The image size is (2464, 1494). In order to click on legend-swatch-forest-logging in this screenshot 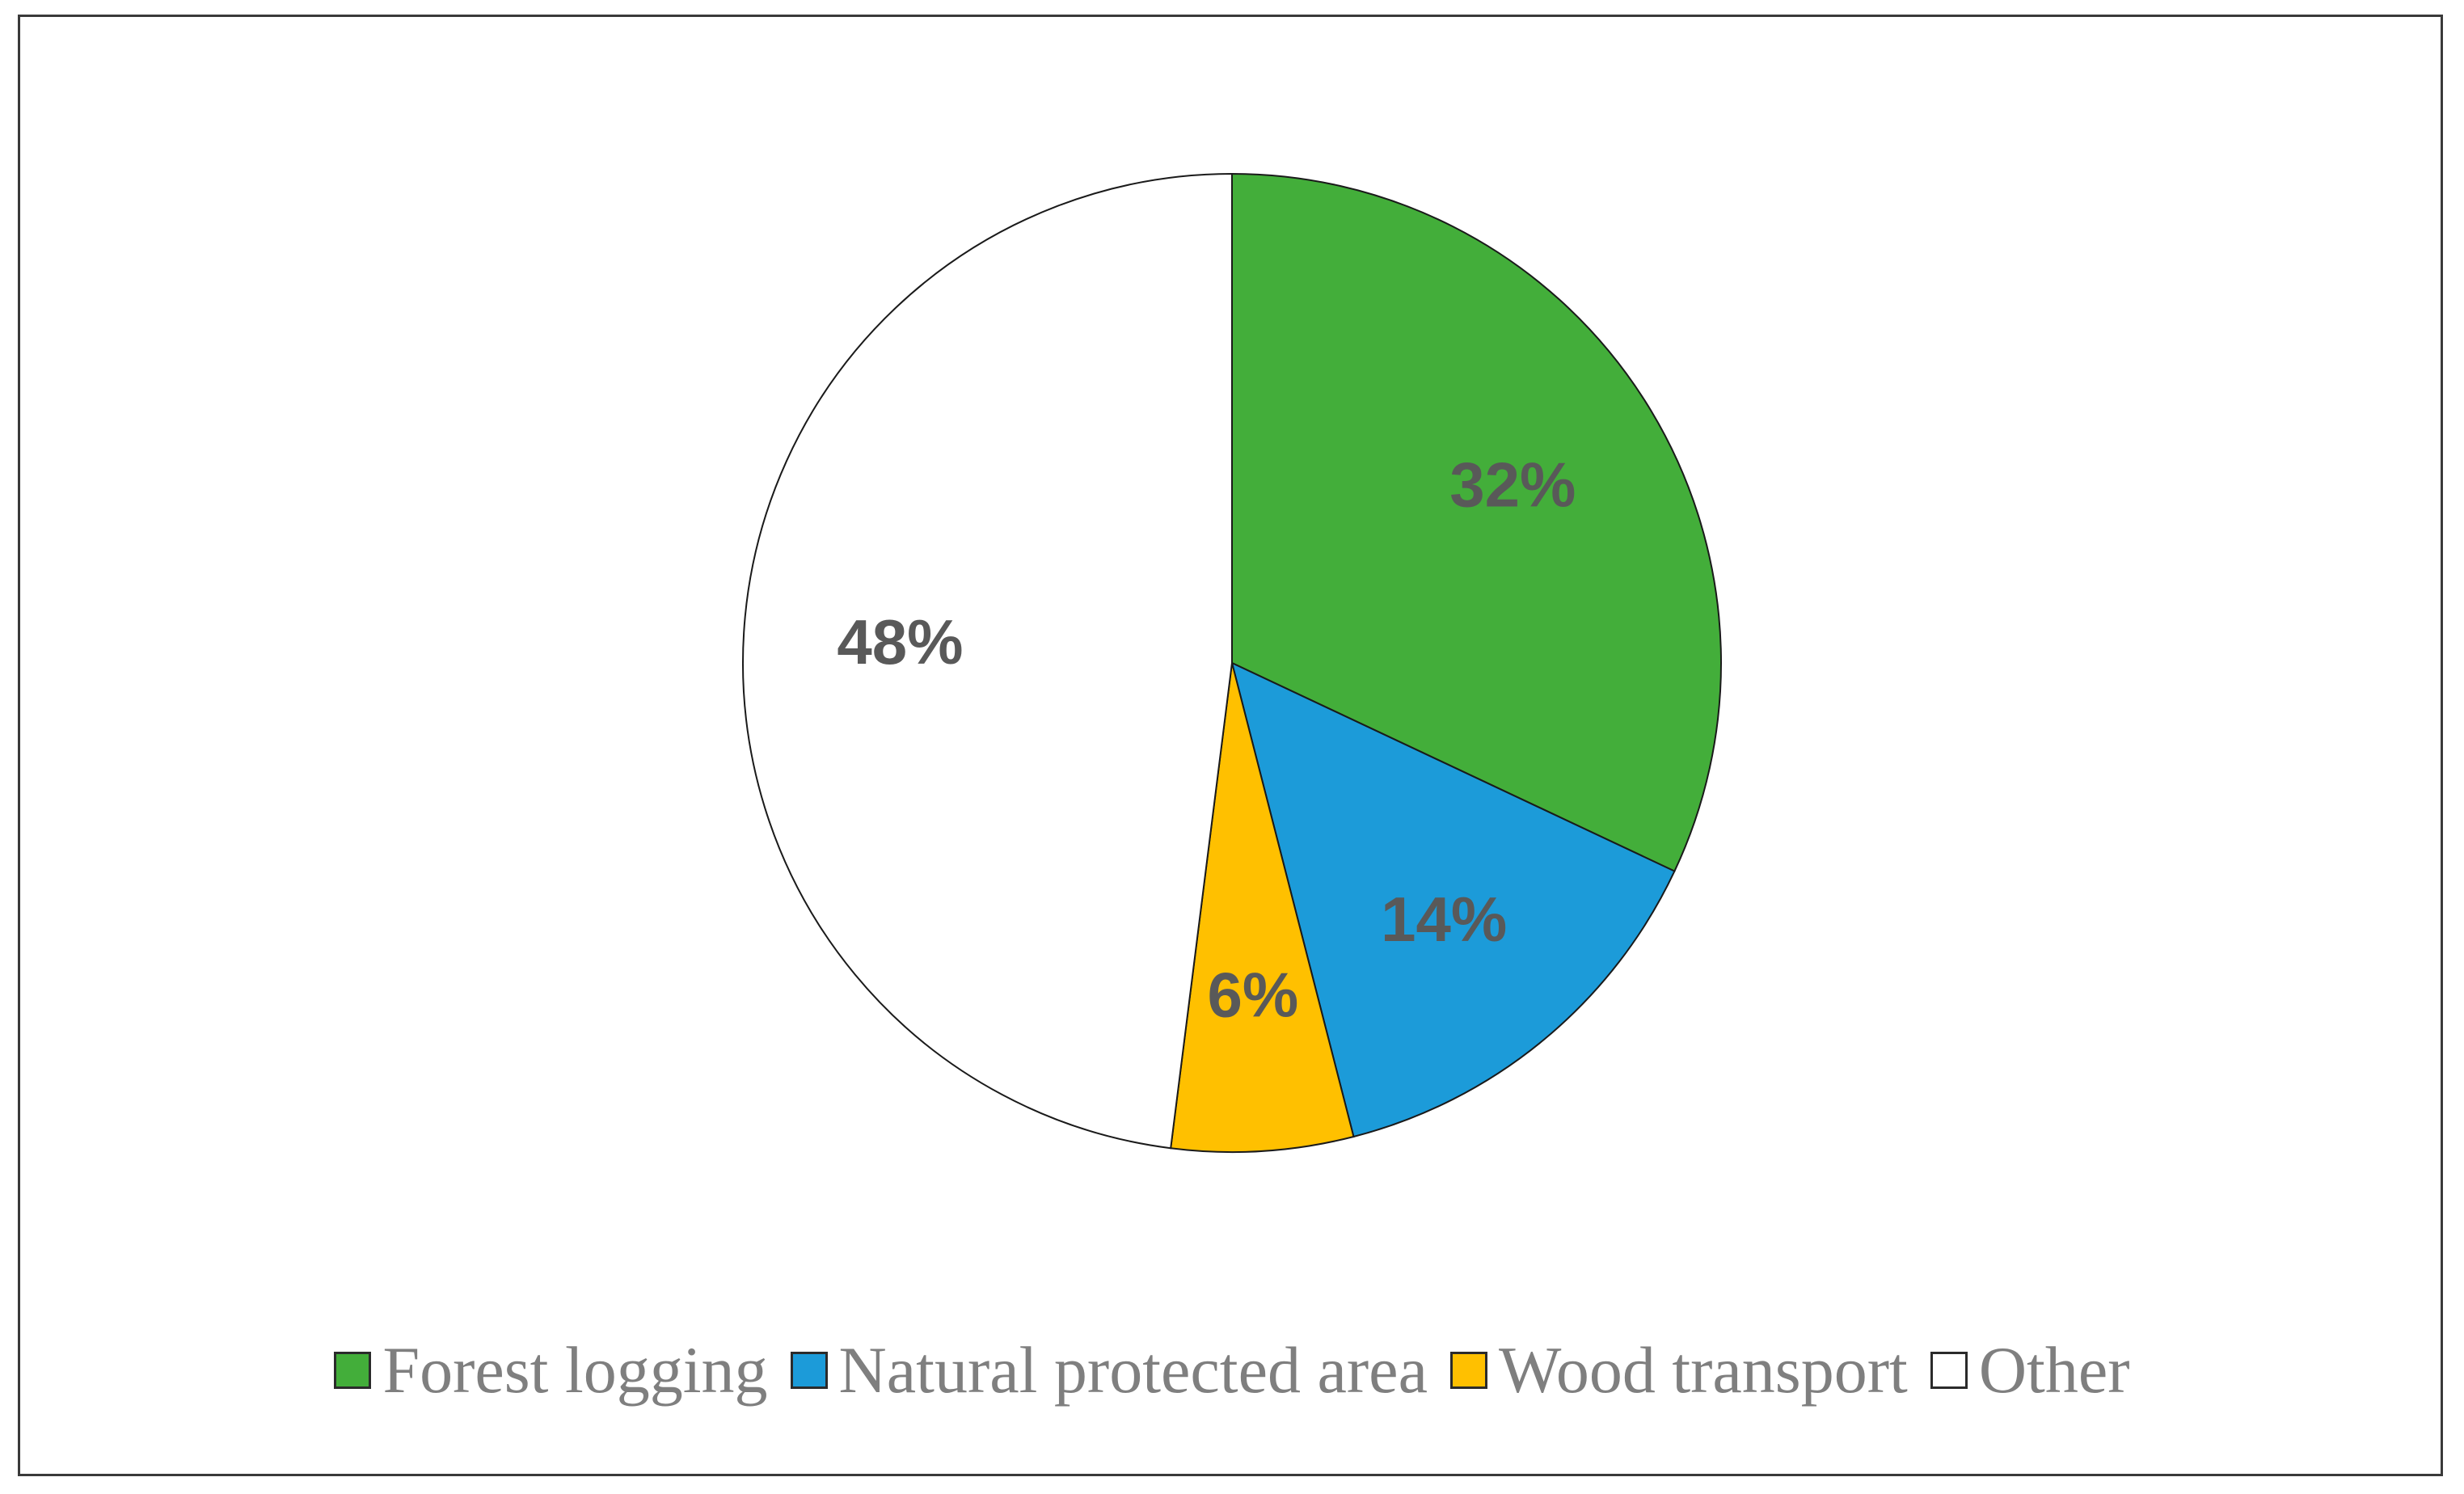, I will do `click(353, 1370)`.